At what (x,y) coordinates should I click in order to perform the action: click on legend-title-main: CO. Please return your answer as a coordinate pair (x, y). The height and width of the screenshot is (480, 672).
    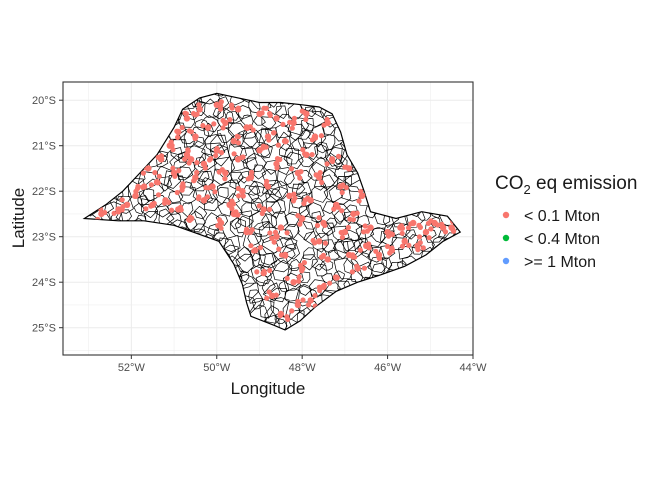
    Looking at the image, I should click on (509, 183).